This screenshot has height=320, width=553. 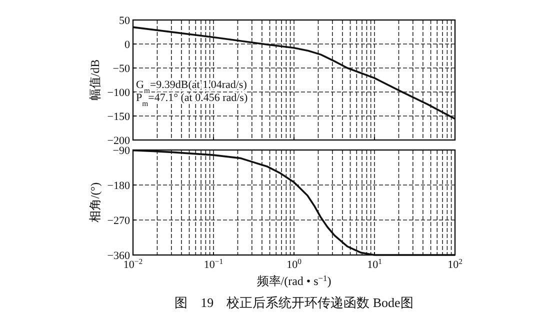 What do you see at coordinates (294, 281) in the screenshot?
I see `x-axis-title: 频率/(rad • s$^{−1}$)` at bounding box center [294, 281].